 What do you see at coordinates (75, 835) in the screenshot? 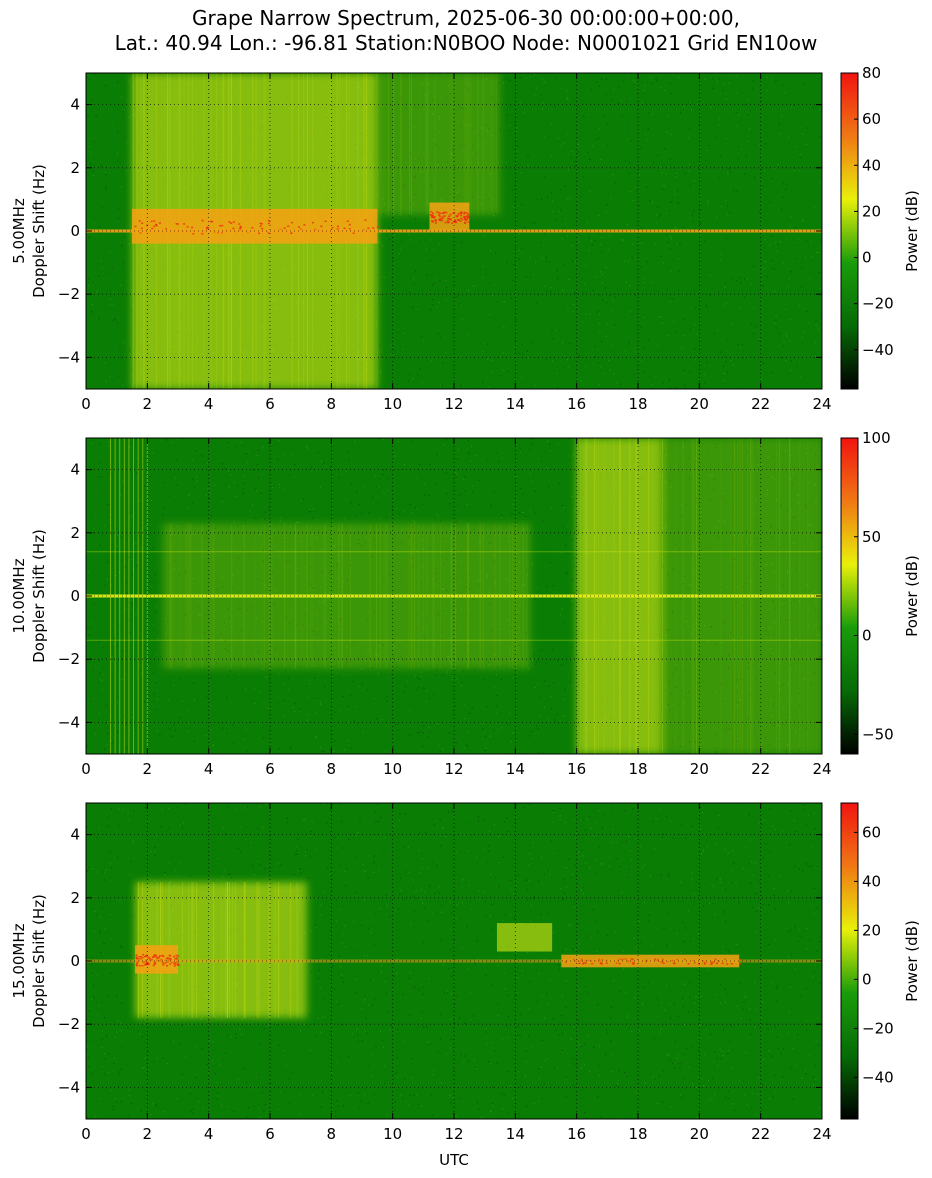
I see `y-tick-label: 4` at bounding box center [75, 835].